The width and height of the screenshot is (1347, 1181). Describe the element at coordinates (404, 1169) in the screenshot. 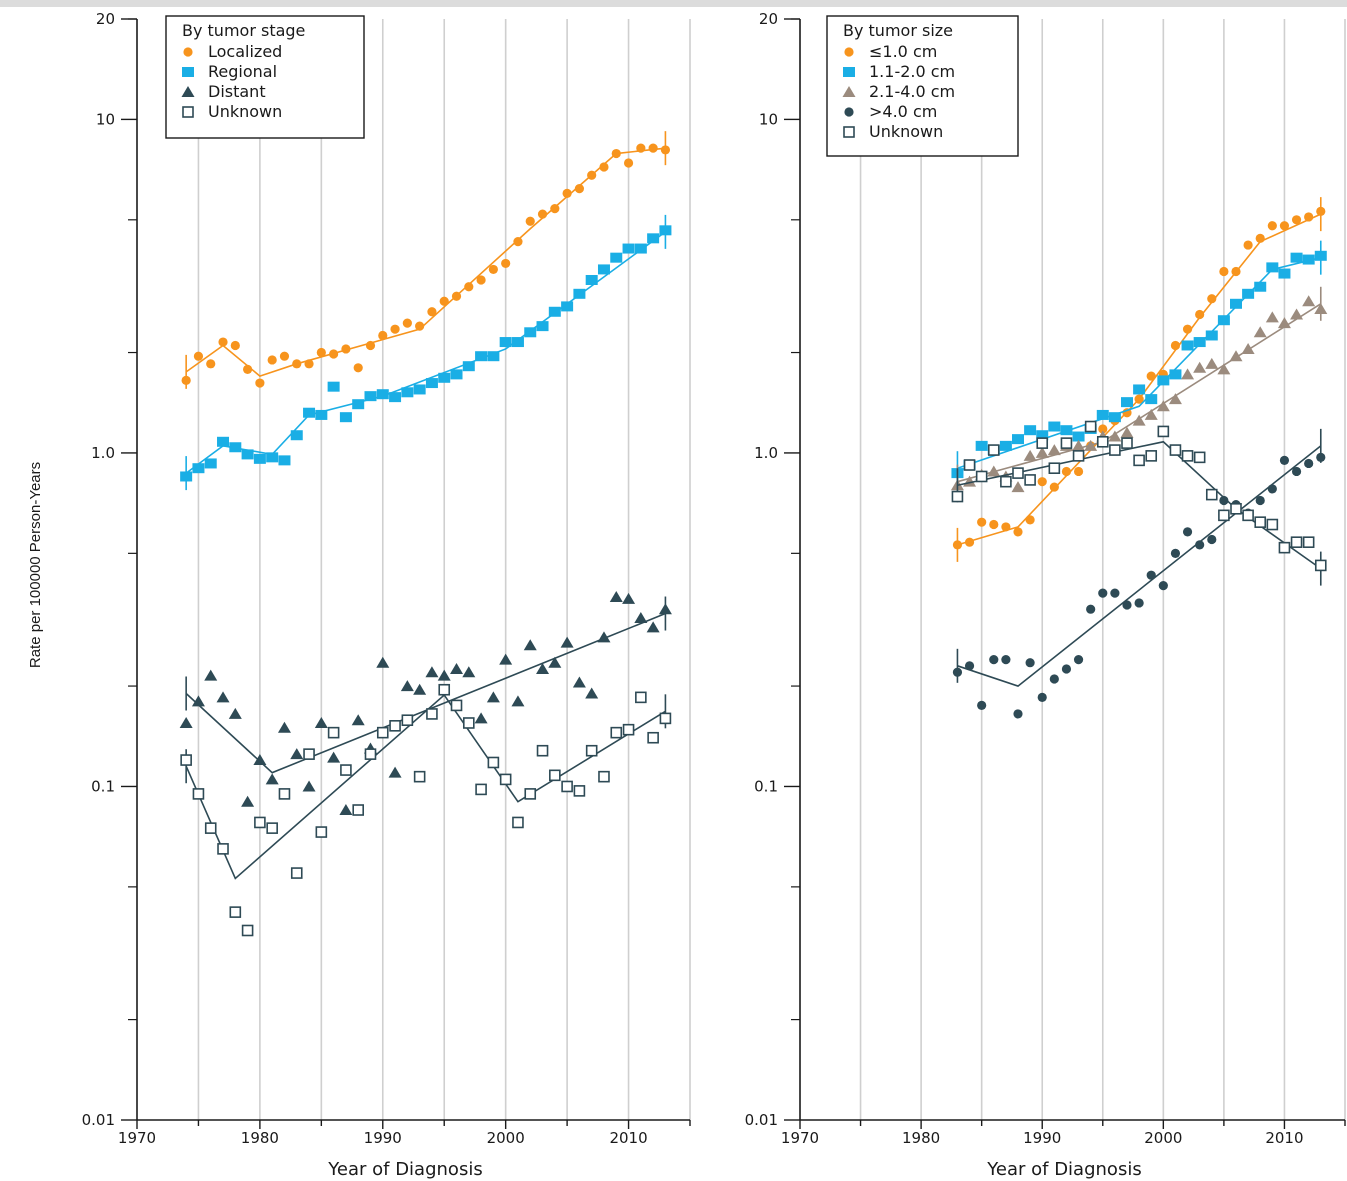

I see `x-axis-title: Year of Diagnosis` at that location.